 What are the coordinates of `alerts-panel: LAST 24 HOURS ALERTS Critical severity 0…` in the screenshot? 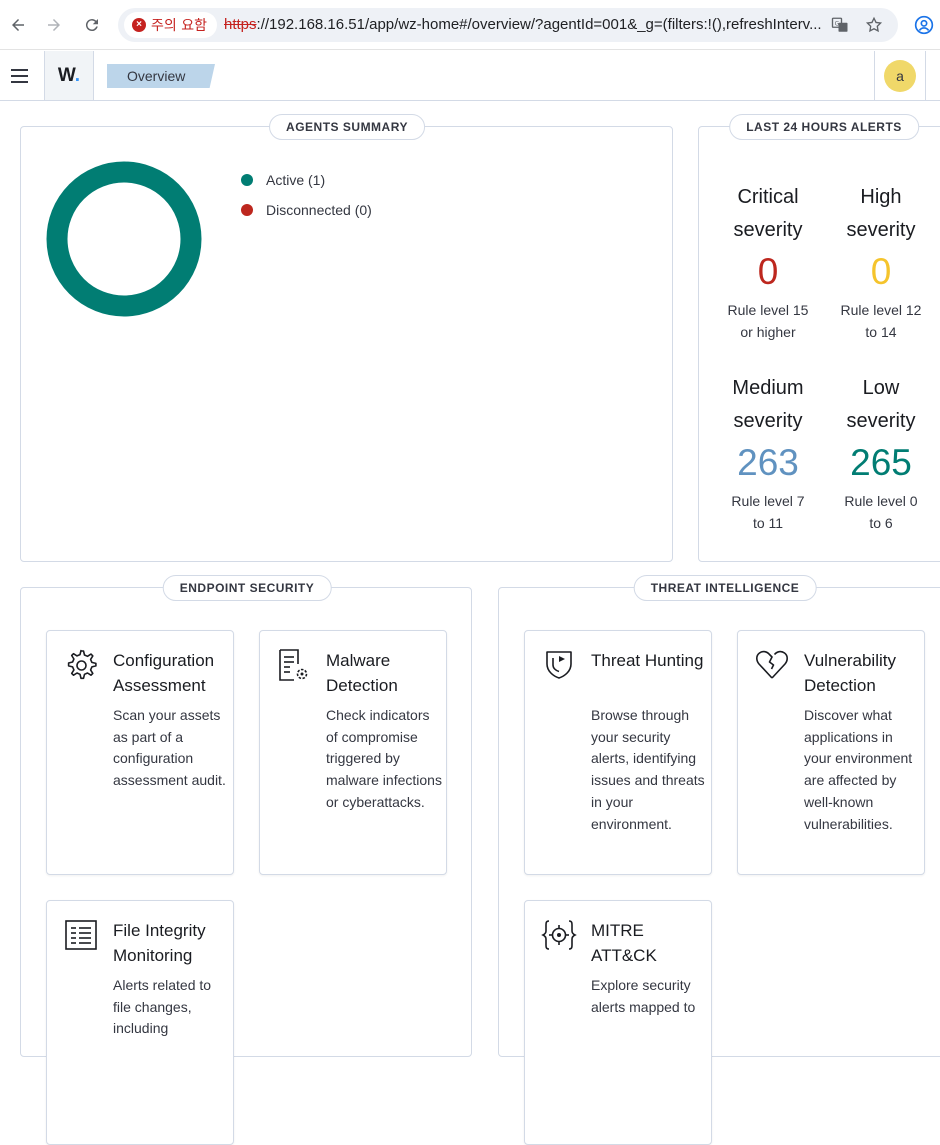 It's located at (819, 338).